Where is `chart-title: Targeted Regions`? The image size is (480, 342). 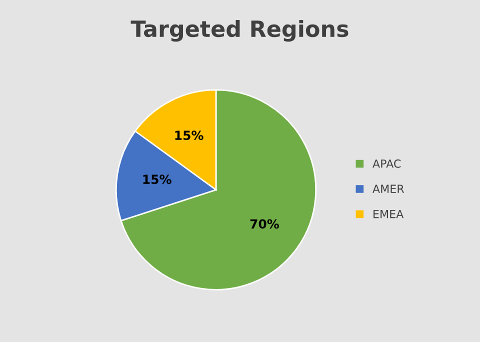
chart-title: Targeted Regions is located at coordinates (239, 31).